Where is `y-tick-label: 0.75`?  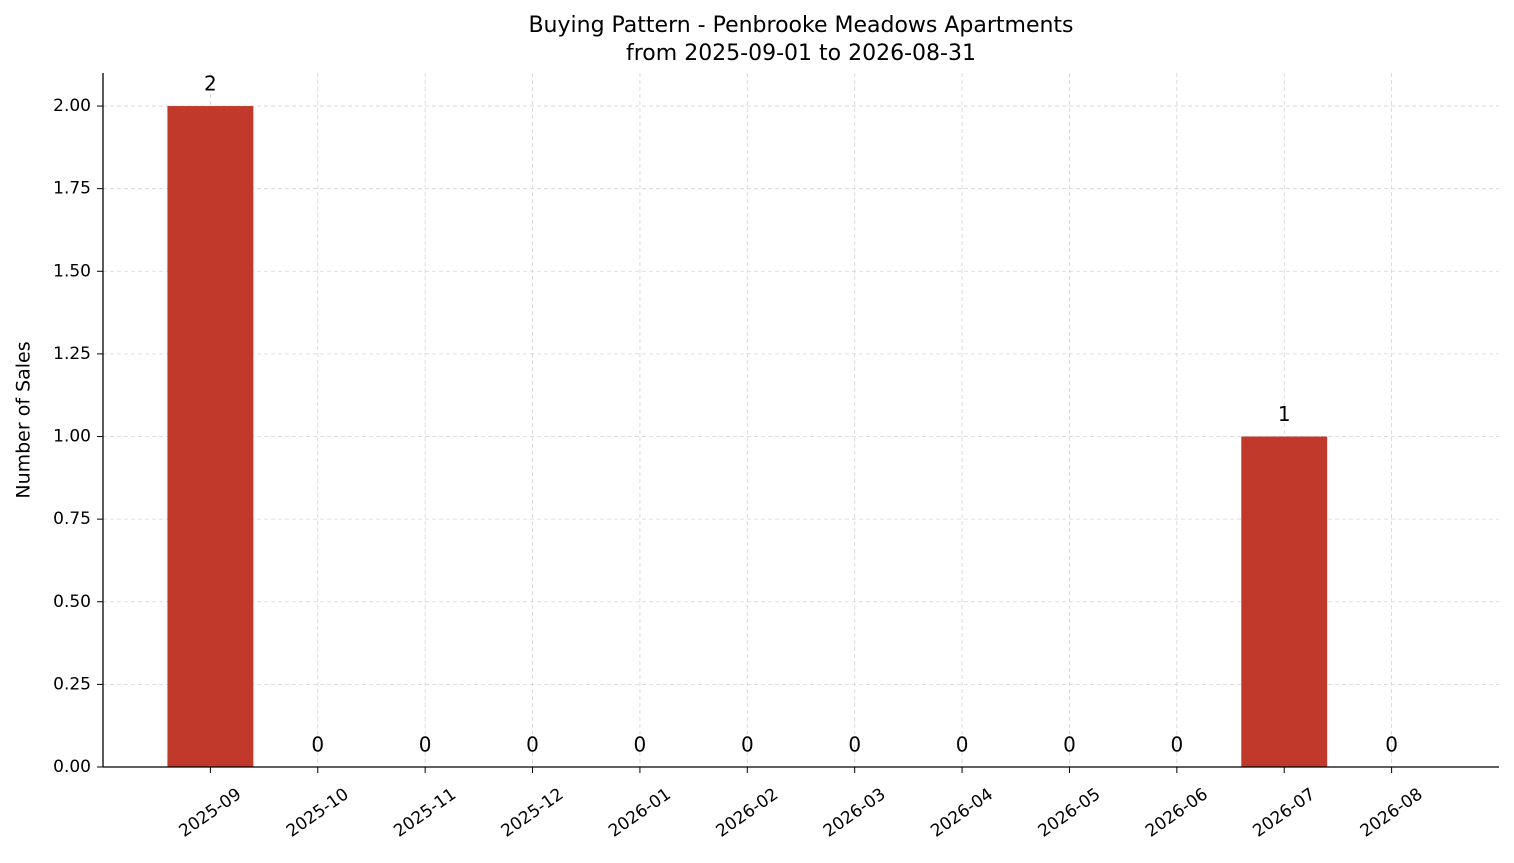 y-tick-label: 0.75 is located at coordinates (72, 519).